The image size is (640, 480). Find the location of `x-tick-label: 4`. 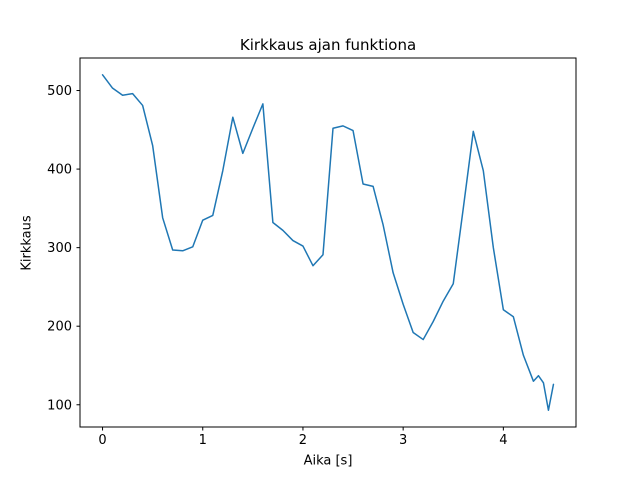

x-tick-label: 4 is located at coordinates (503, 440).